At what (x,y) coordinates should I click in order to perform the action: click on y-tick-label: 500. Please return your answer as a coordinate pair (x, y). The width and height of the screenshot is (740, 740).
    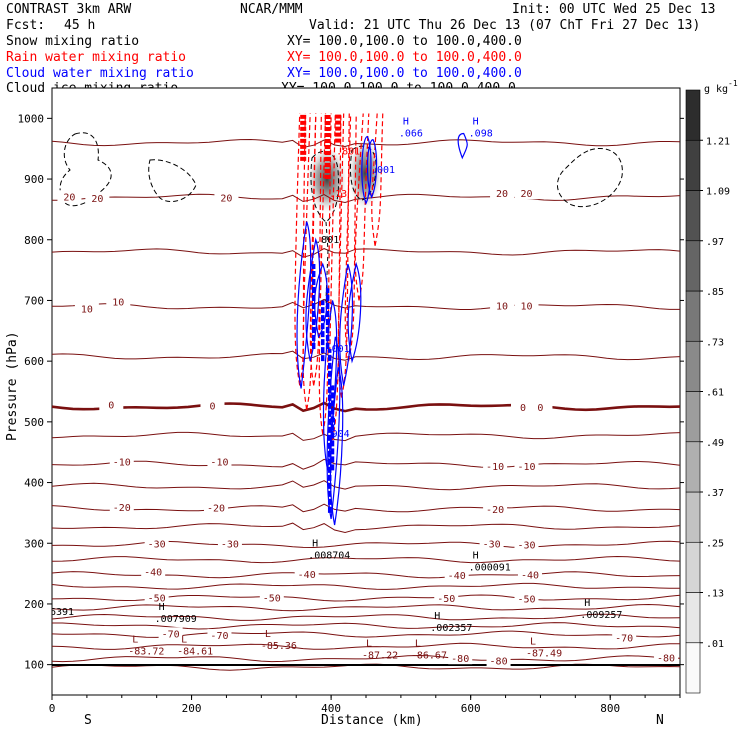
    Looking at the image, I should click on (34, 422).